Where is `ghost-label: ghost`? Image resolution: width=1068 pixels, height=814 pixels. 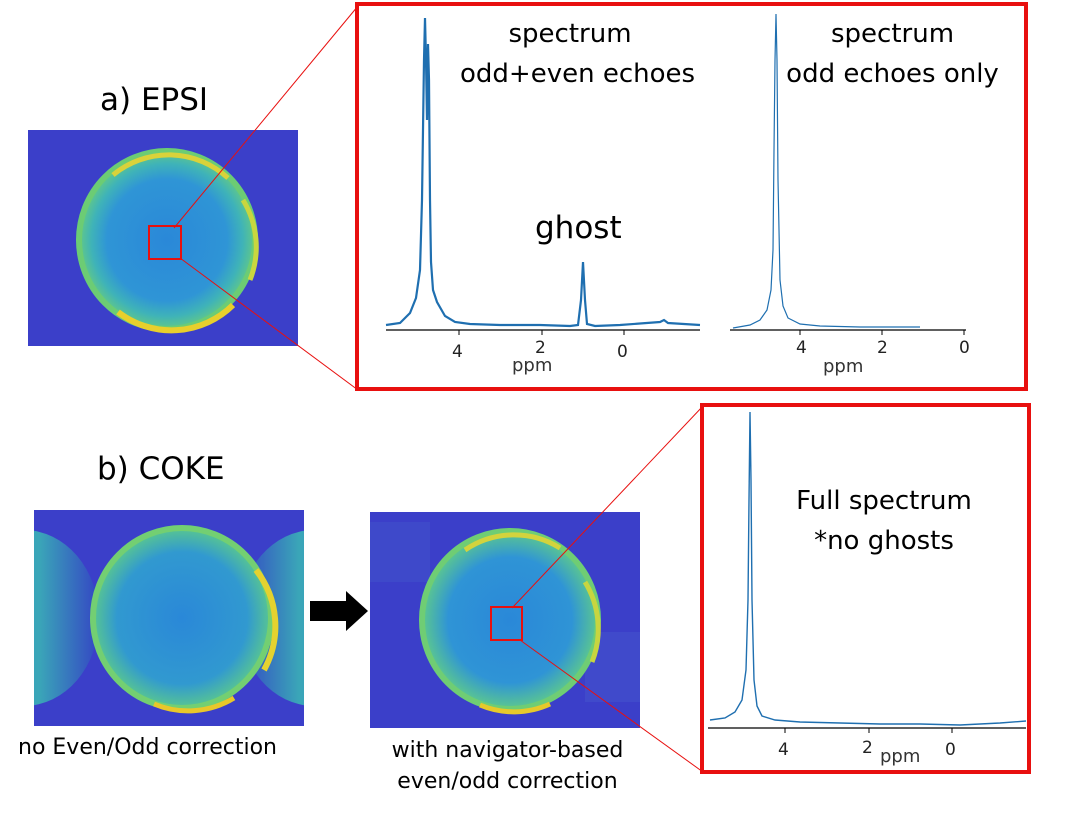
ghost-label: ghost is located at coordinates (578, 228).